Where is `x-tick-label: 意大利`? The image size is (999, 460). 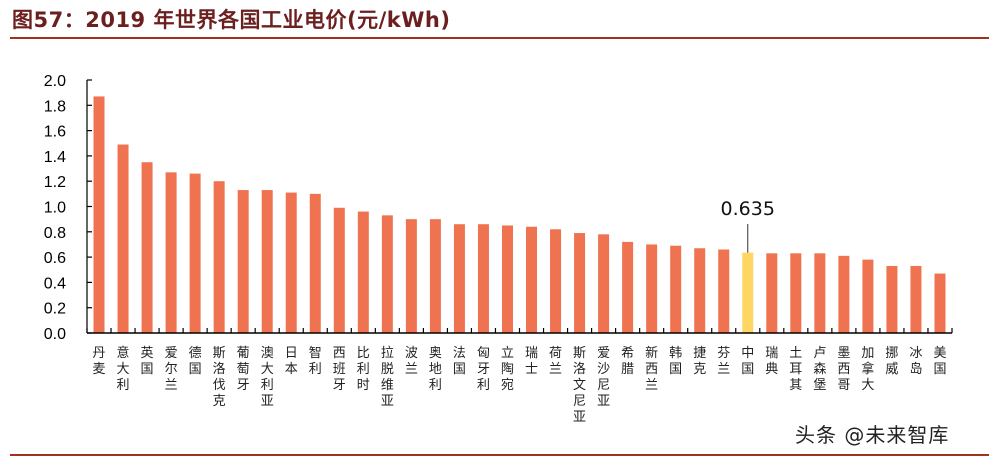
x-tick-label: 意大利 is located at coordinates (123, 369).